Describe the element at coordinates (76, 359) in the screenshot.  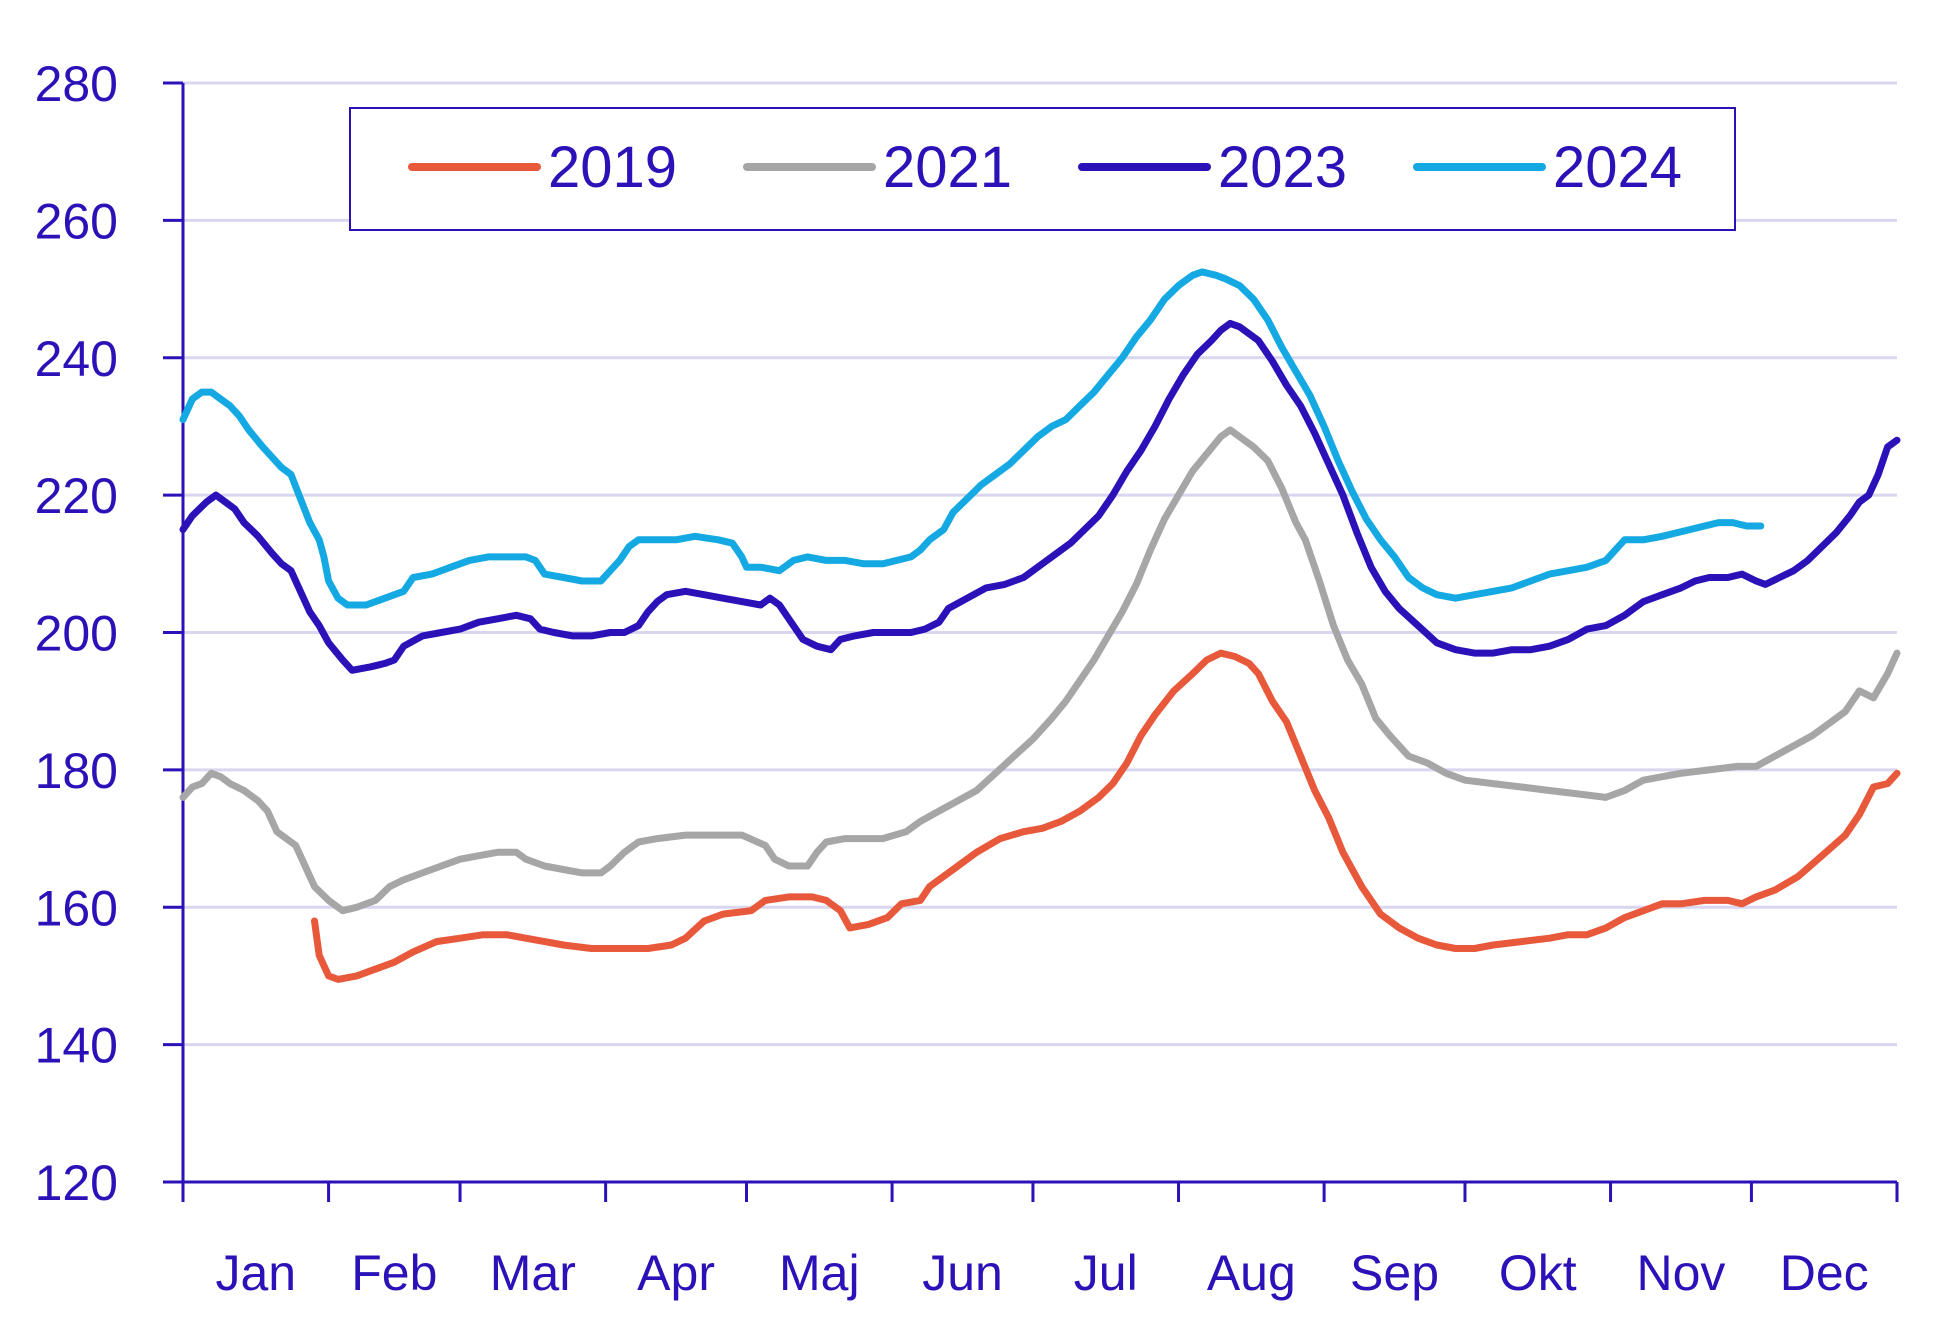
I see `y-tick-label: 240` at that location.